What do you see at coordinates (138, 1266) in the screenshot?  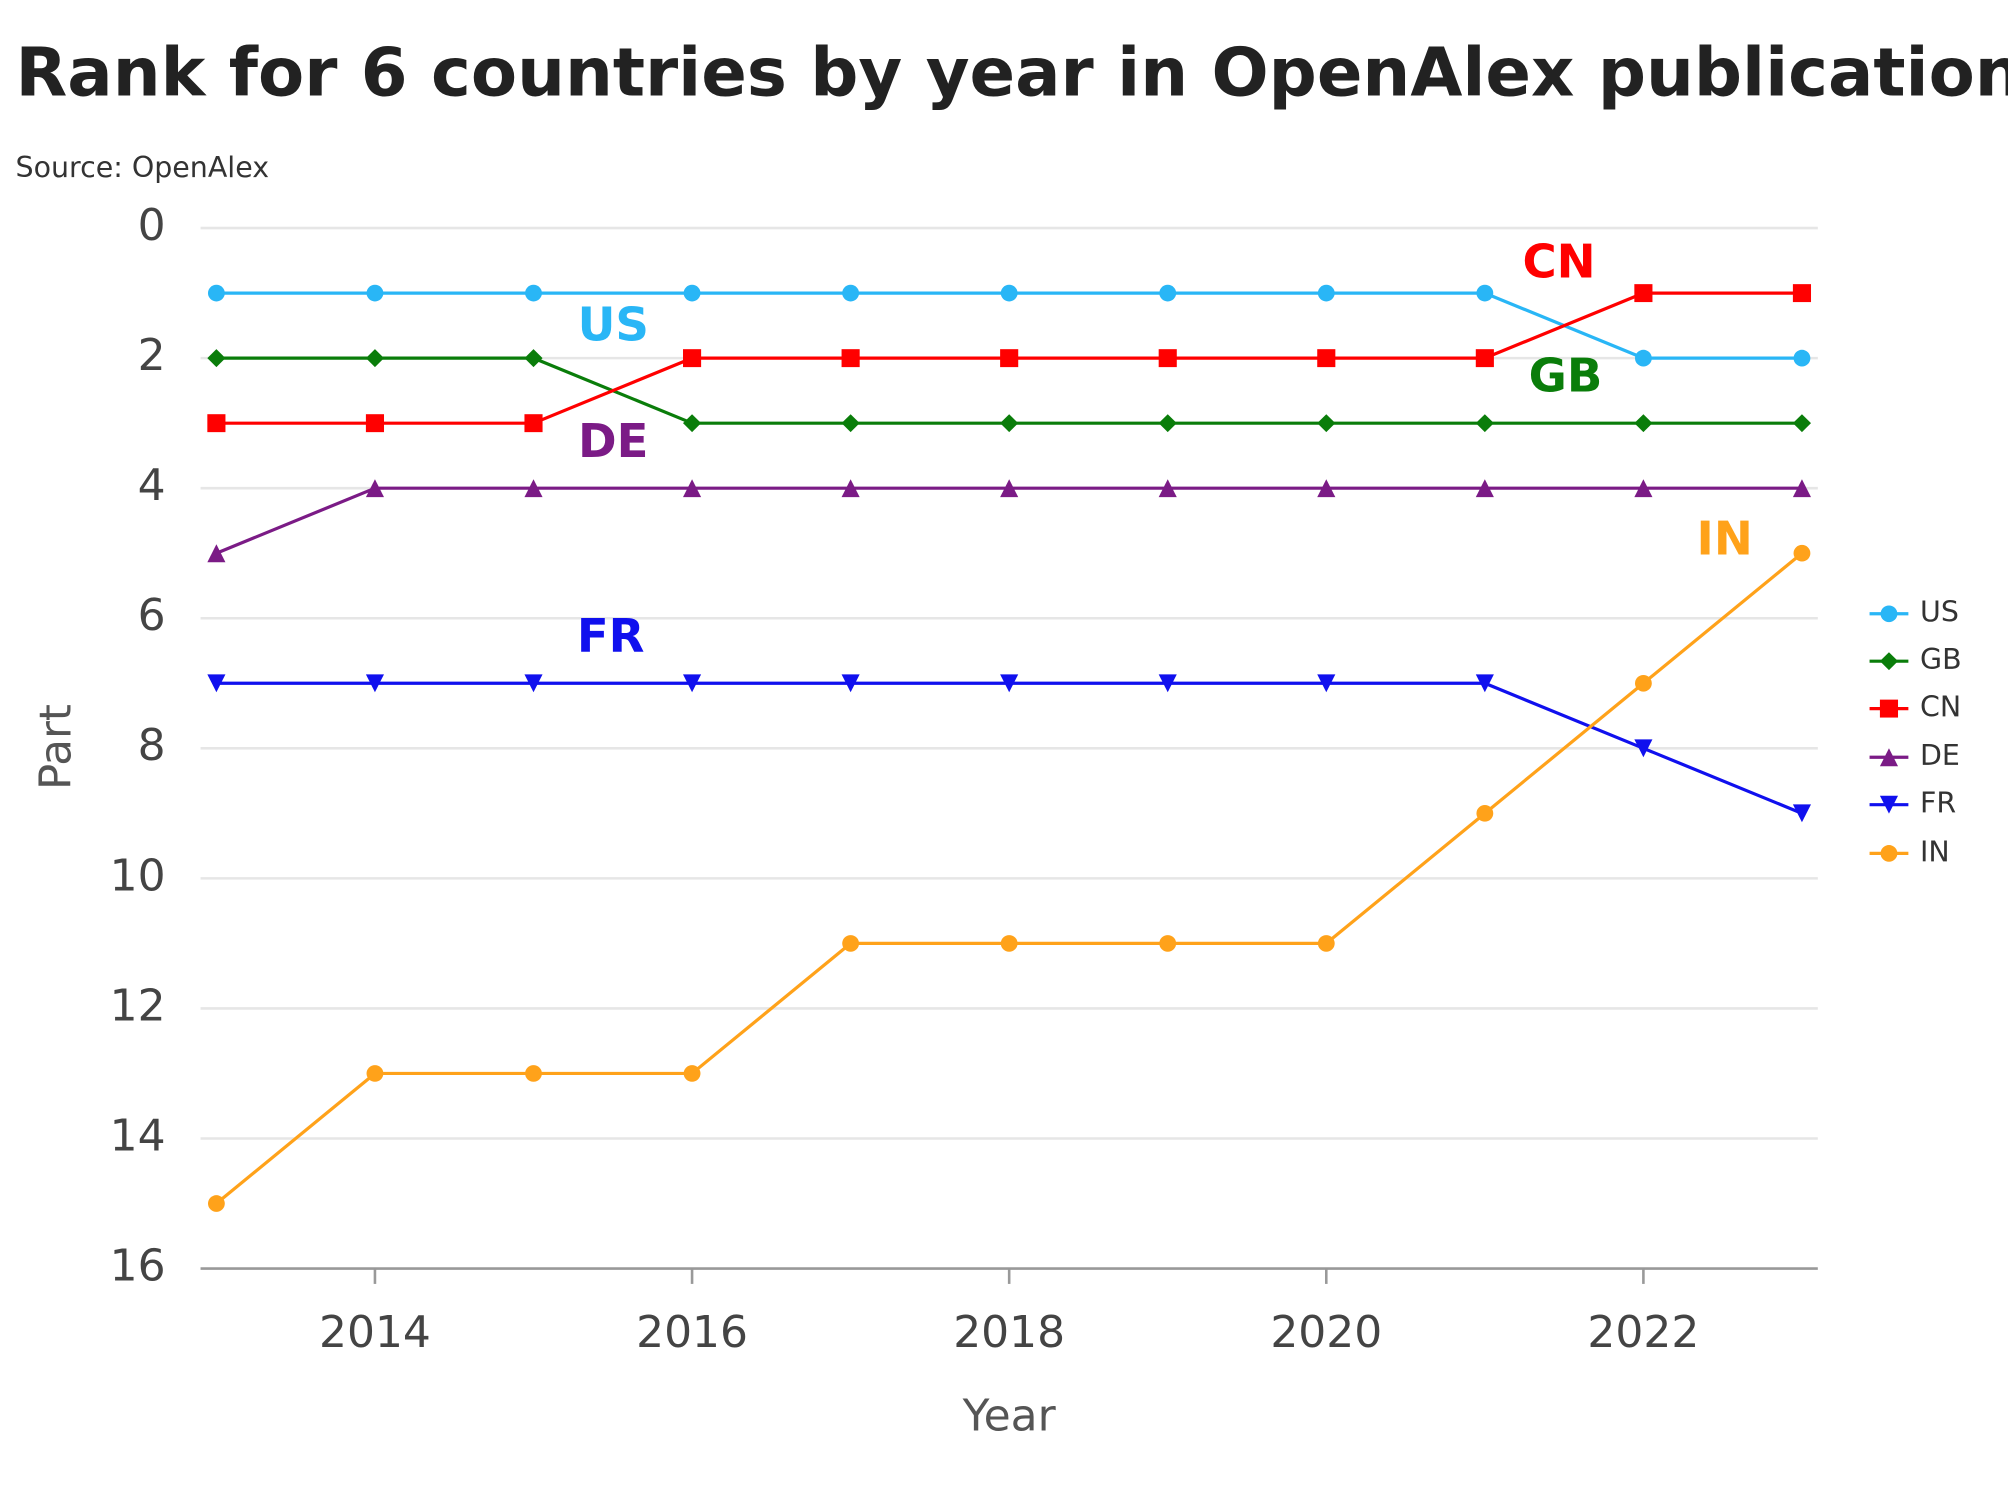 I see `y-tick-label: 16` at bounding box center [138, 1266].